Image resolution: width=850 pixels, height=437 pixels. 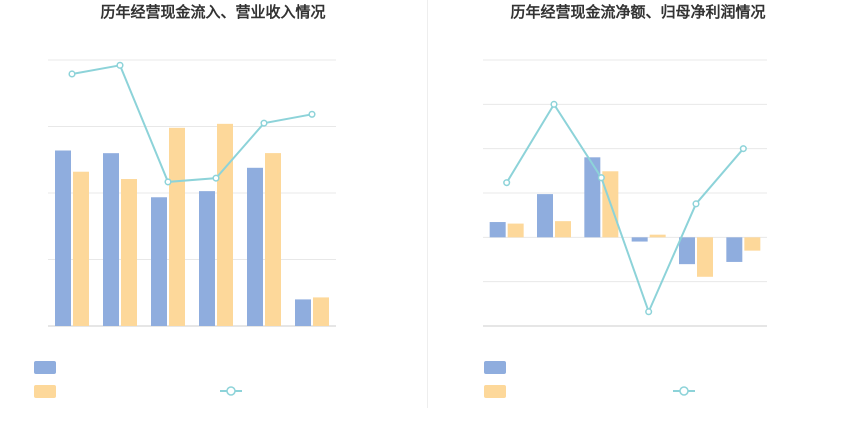 What do you see at coordinates (212, 12) in the screenshot?
I see `chart-title: 历年经营现金流入、营业收入情况` at bounding box center [212, 12].